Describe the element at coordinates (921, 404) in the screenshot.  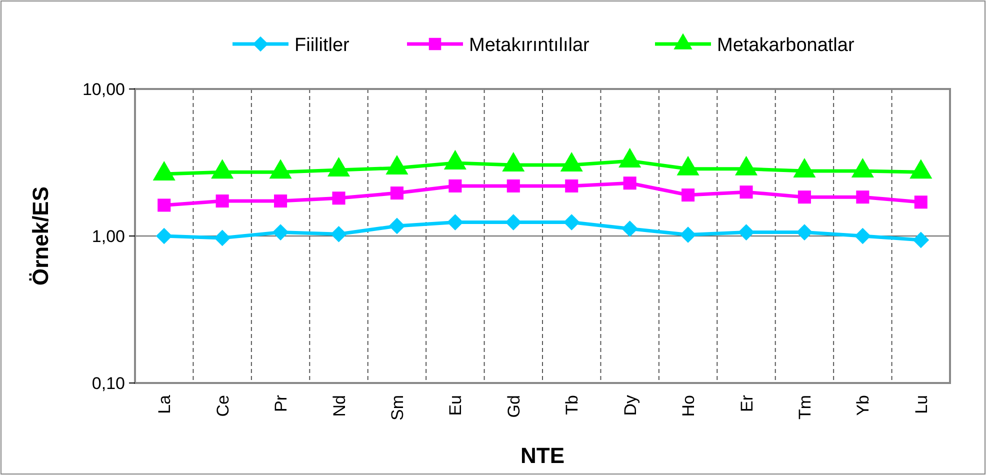
I see `x-tick-label: Lu` at that location.